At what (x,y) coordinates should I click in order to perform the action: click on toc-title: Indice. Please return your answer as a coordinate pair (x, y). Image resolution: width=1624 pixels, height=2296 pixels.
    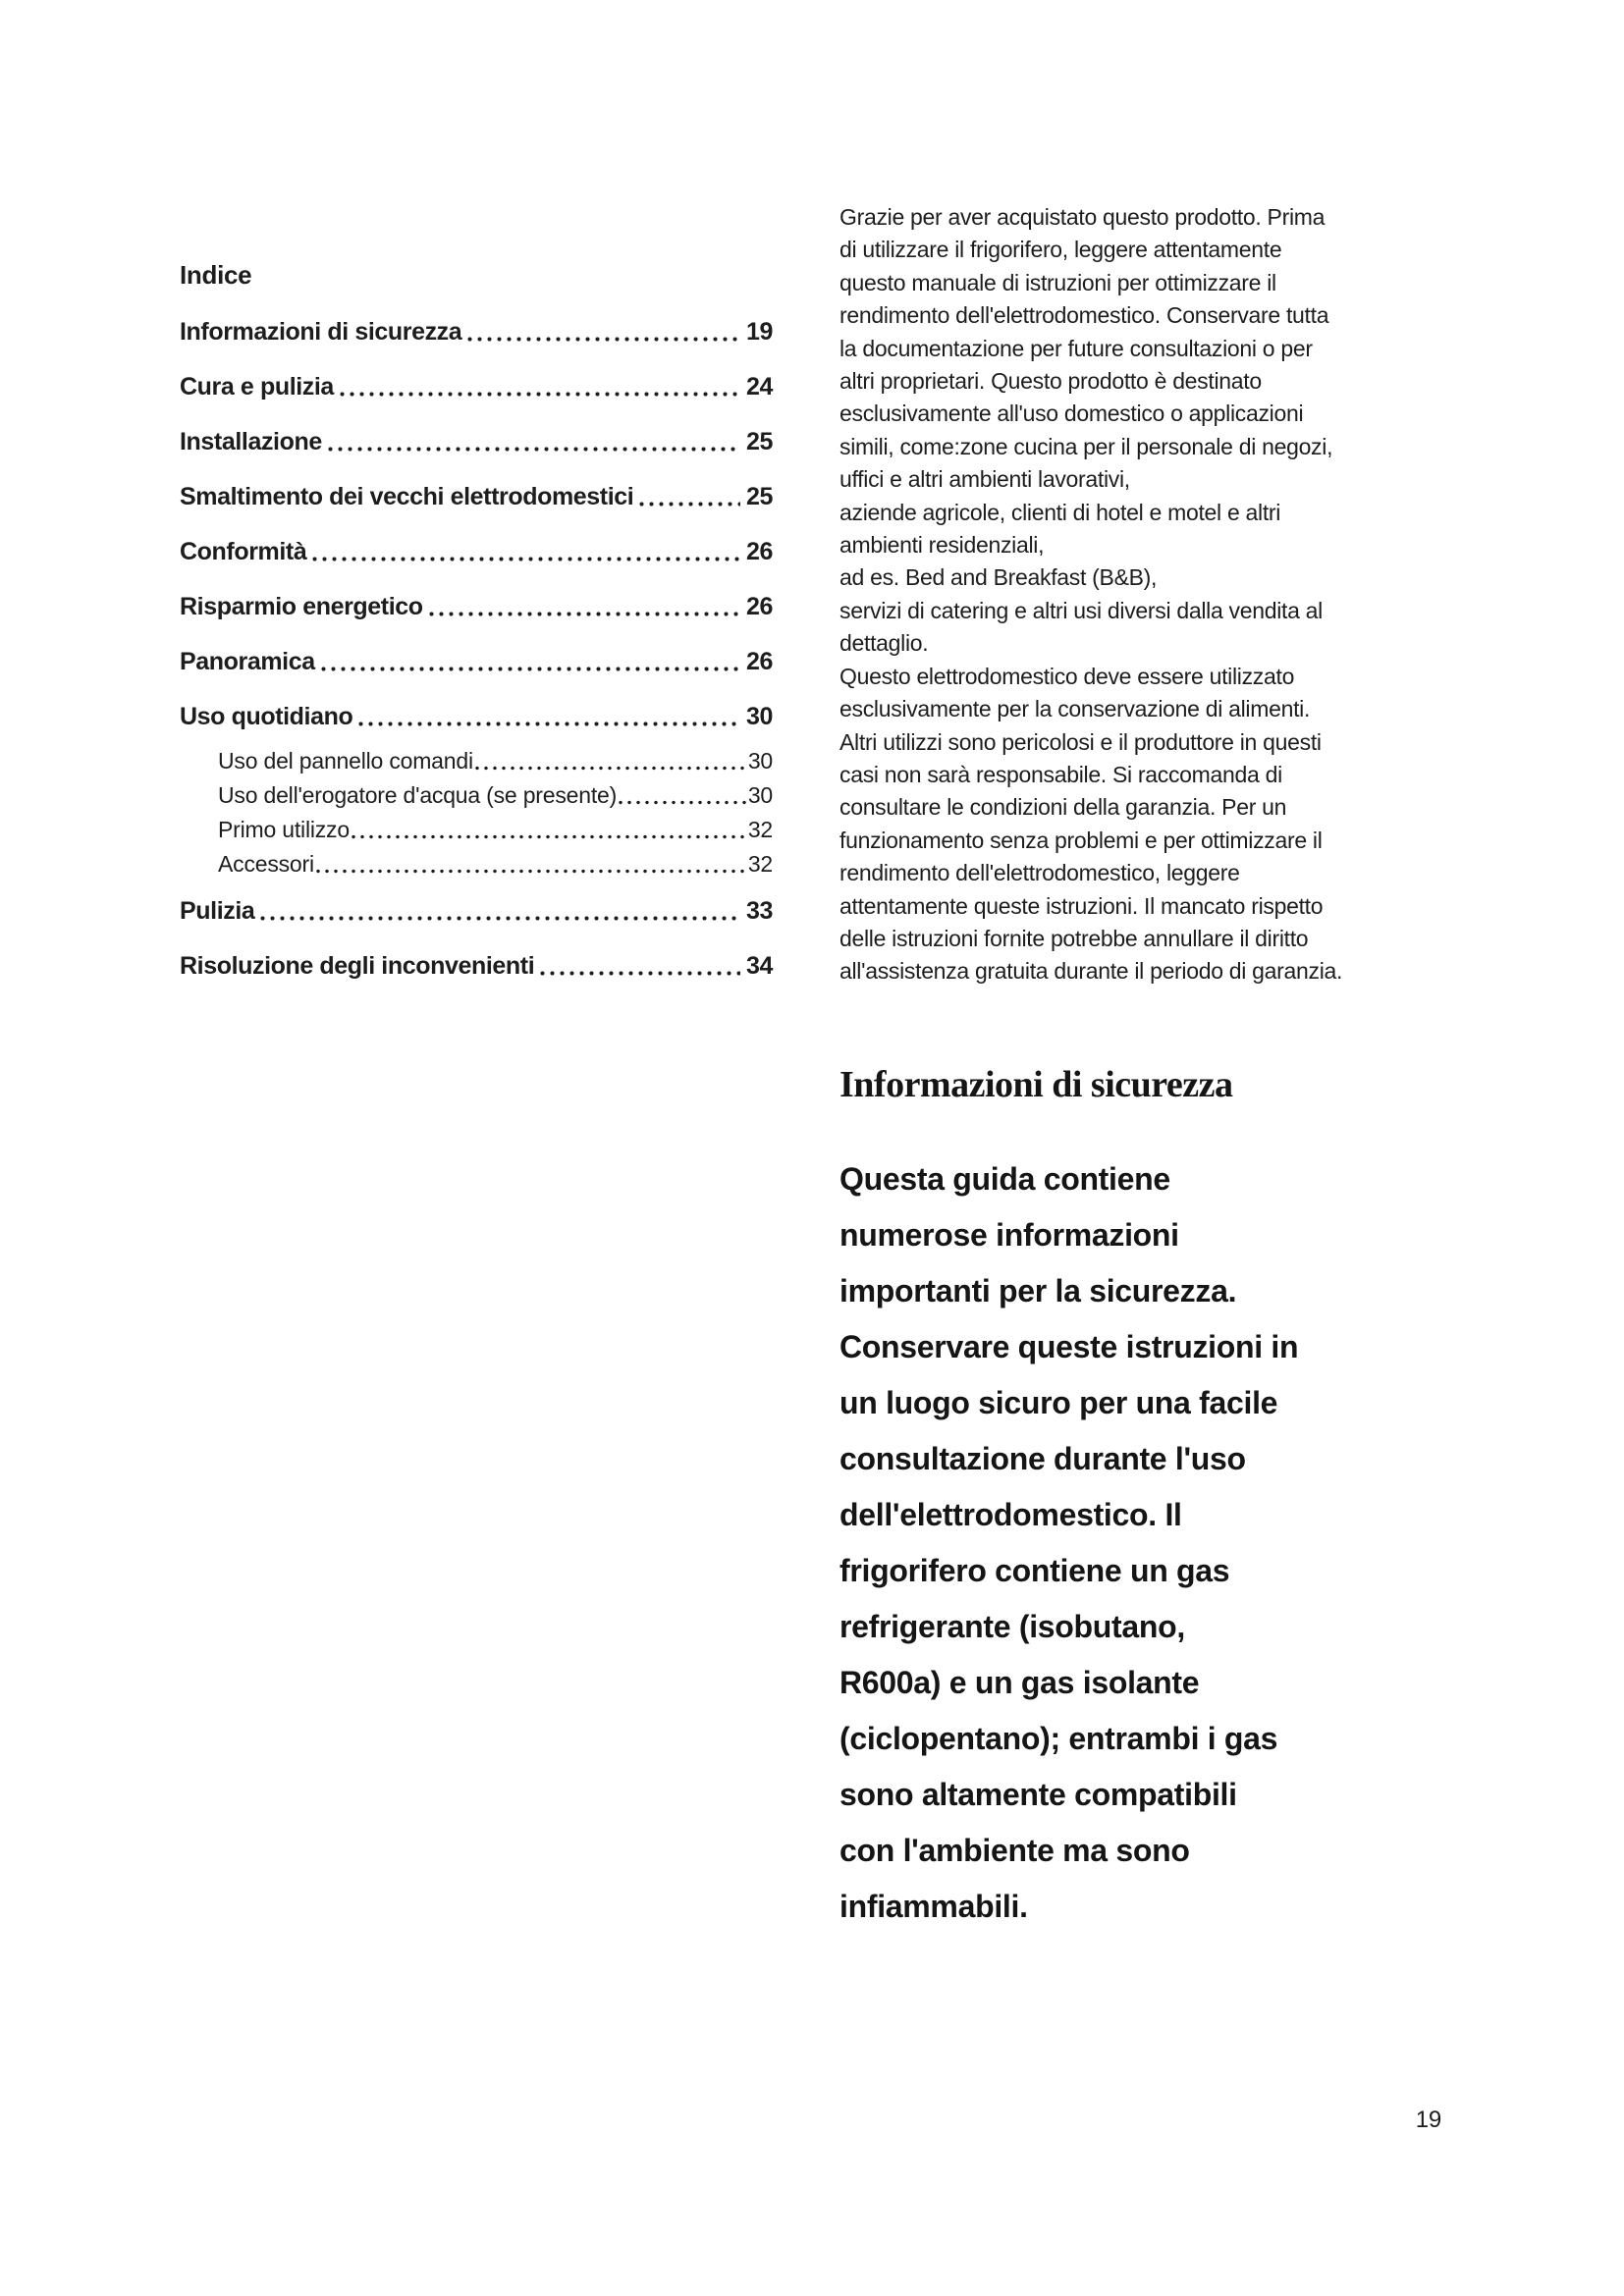
    Looking at the image, I should click on (216, 275).